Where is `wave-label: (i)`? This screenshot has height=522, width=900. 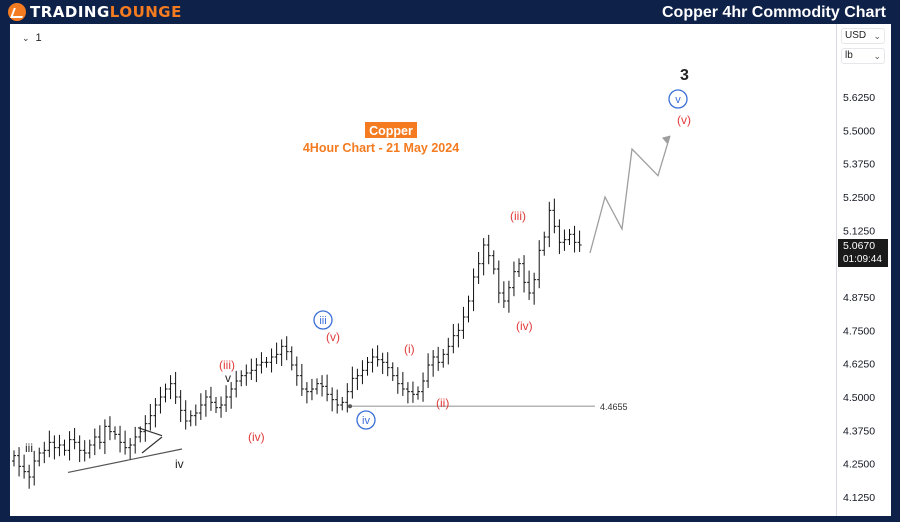
wave-label: (i) is located at coordinates (409, 349).